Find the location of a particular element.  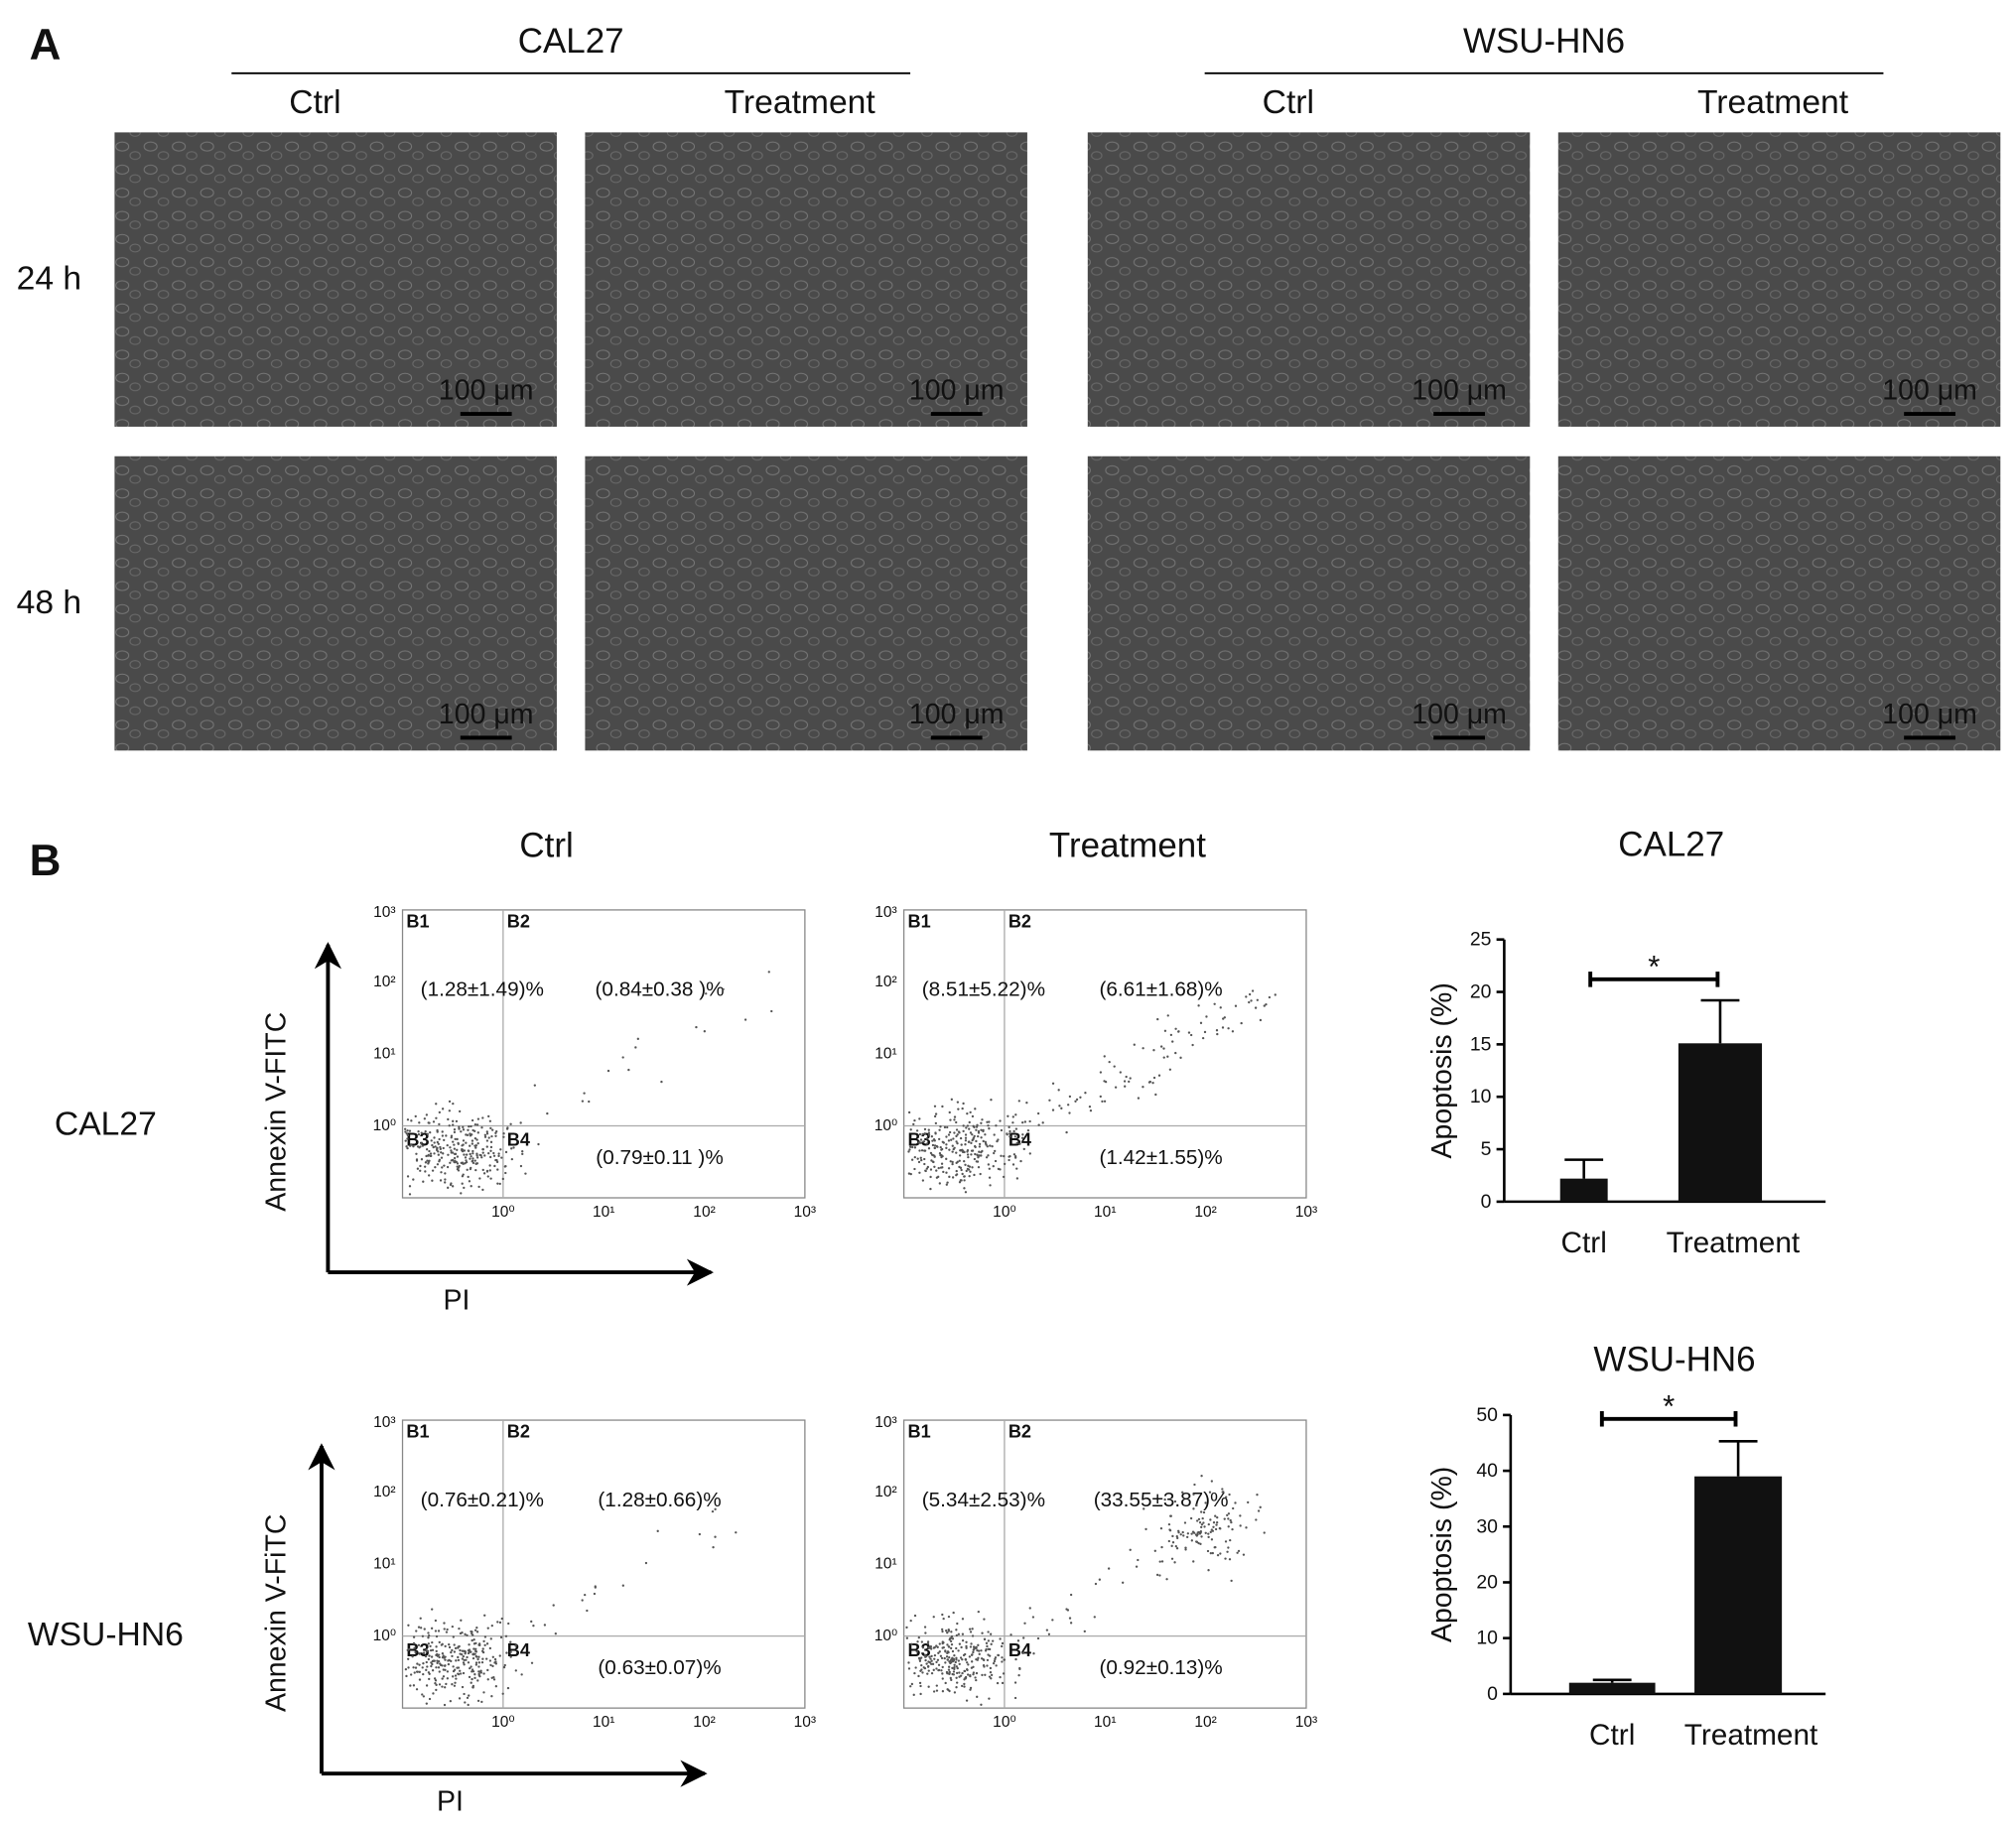

group-title: CAL27 is located at coordinates (571, 41).